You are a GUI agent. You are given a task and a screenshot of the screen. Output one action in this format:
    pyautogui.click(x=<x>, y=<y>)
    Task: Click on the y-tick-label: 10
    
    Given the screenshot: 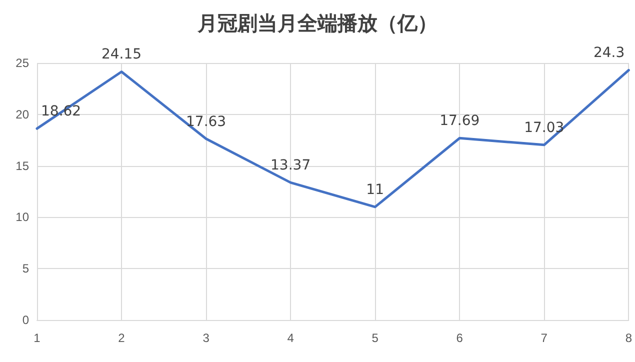 What is the action you would take?
    pyautogui.click(x=23, y=217)
    